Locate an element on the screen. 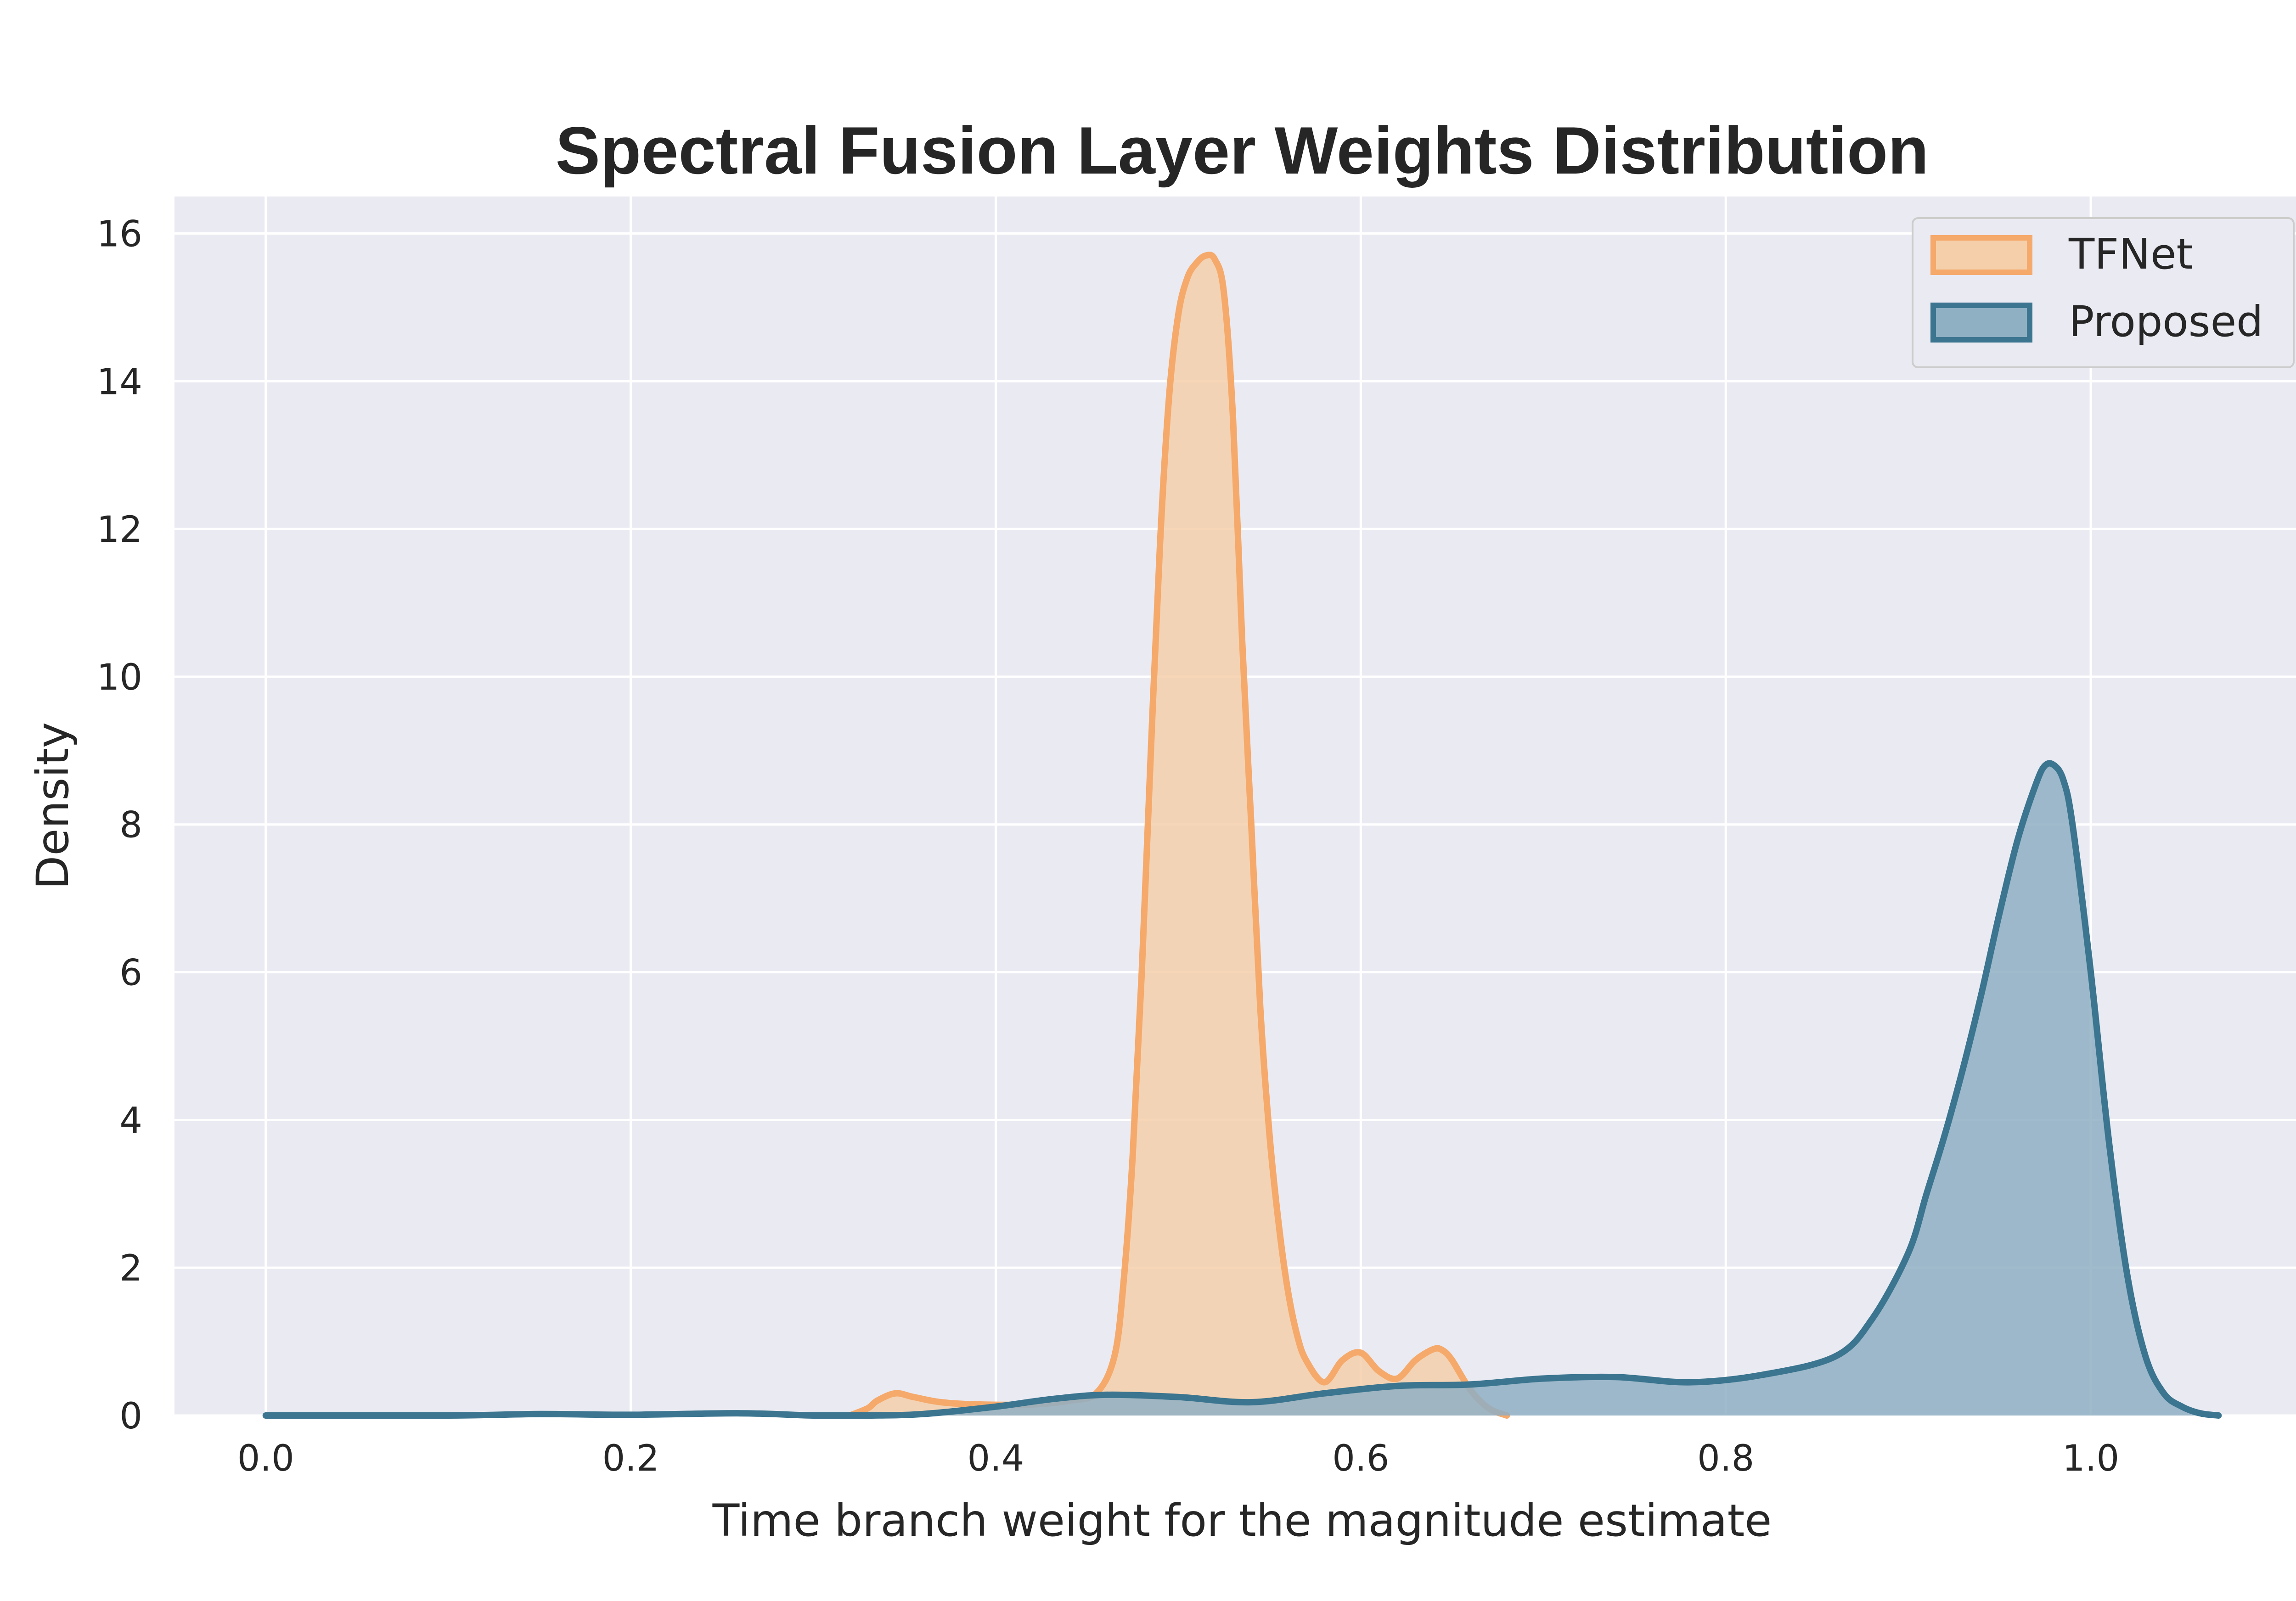 Image resolution: width=2296 pixels, height=1601 pixels. y-tick-label: 0 is located at coordinates (130, 1416).